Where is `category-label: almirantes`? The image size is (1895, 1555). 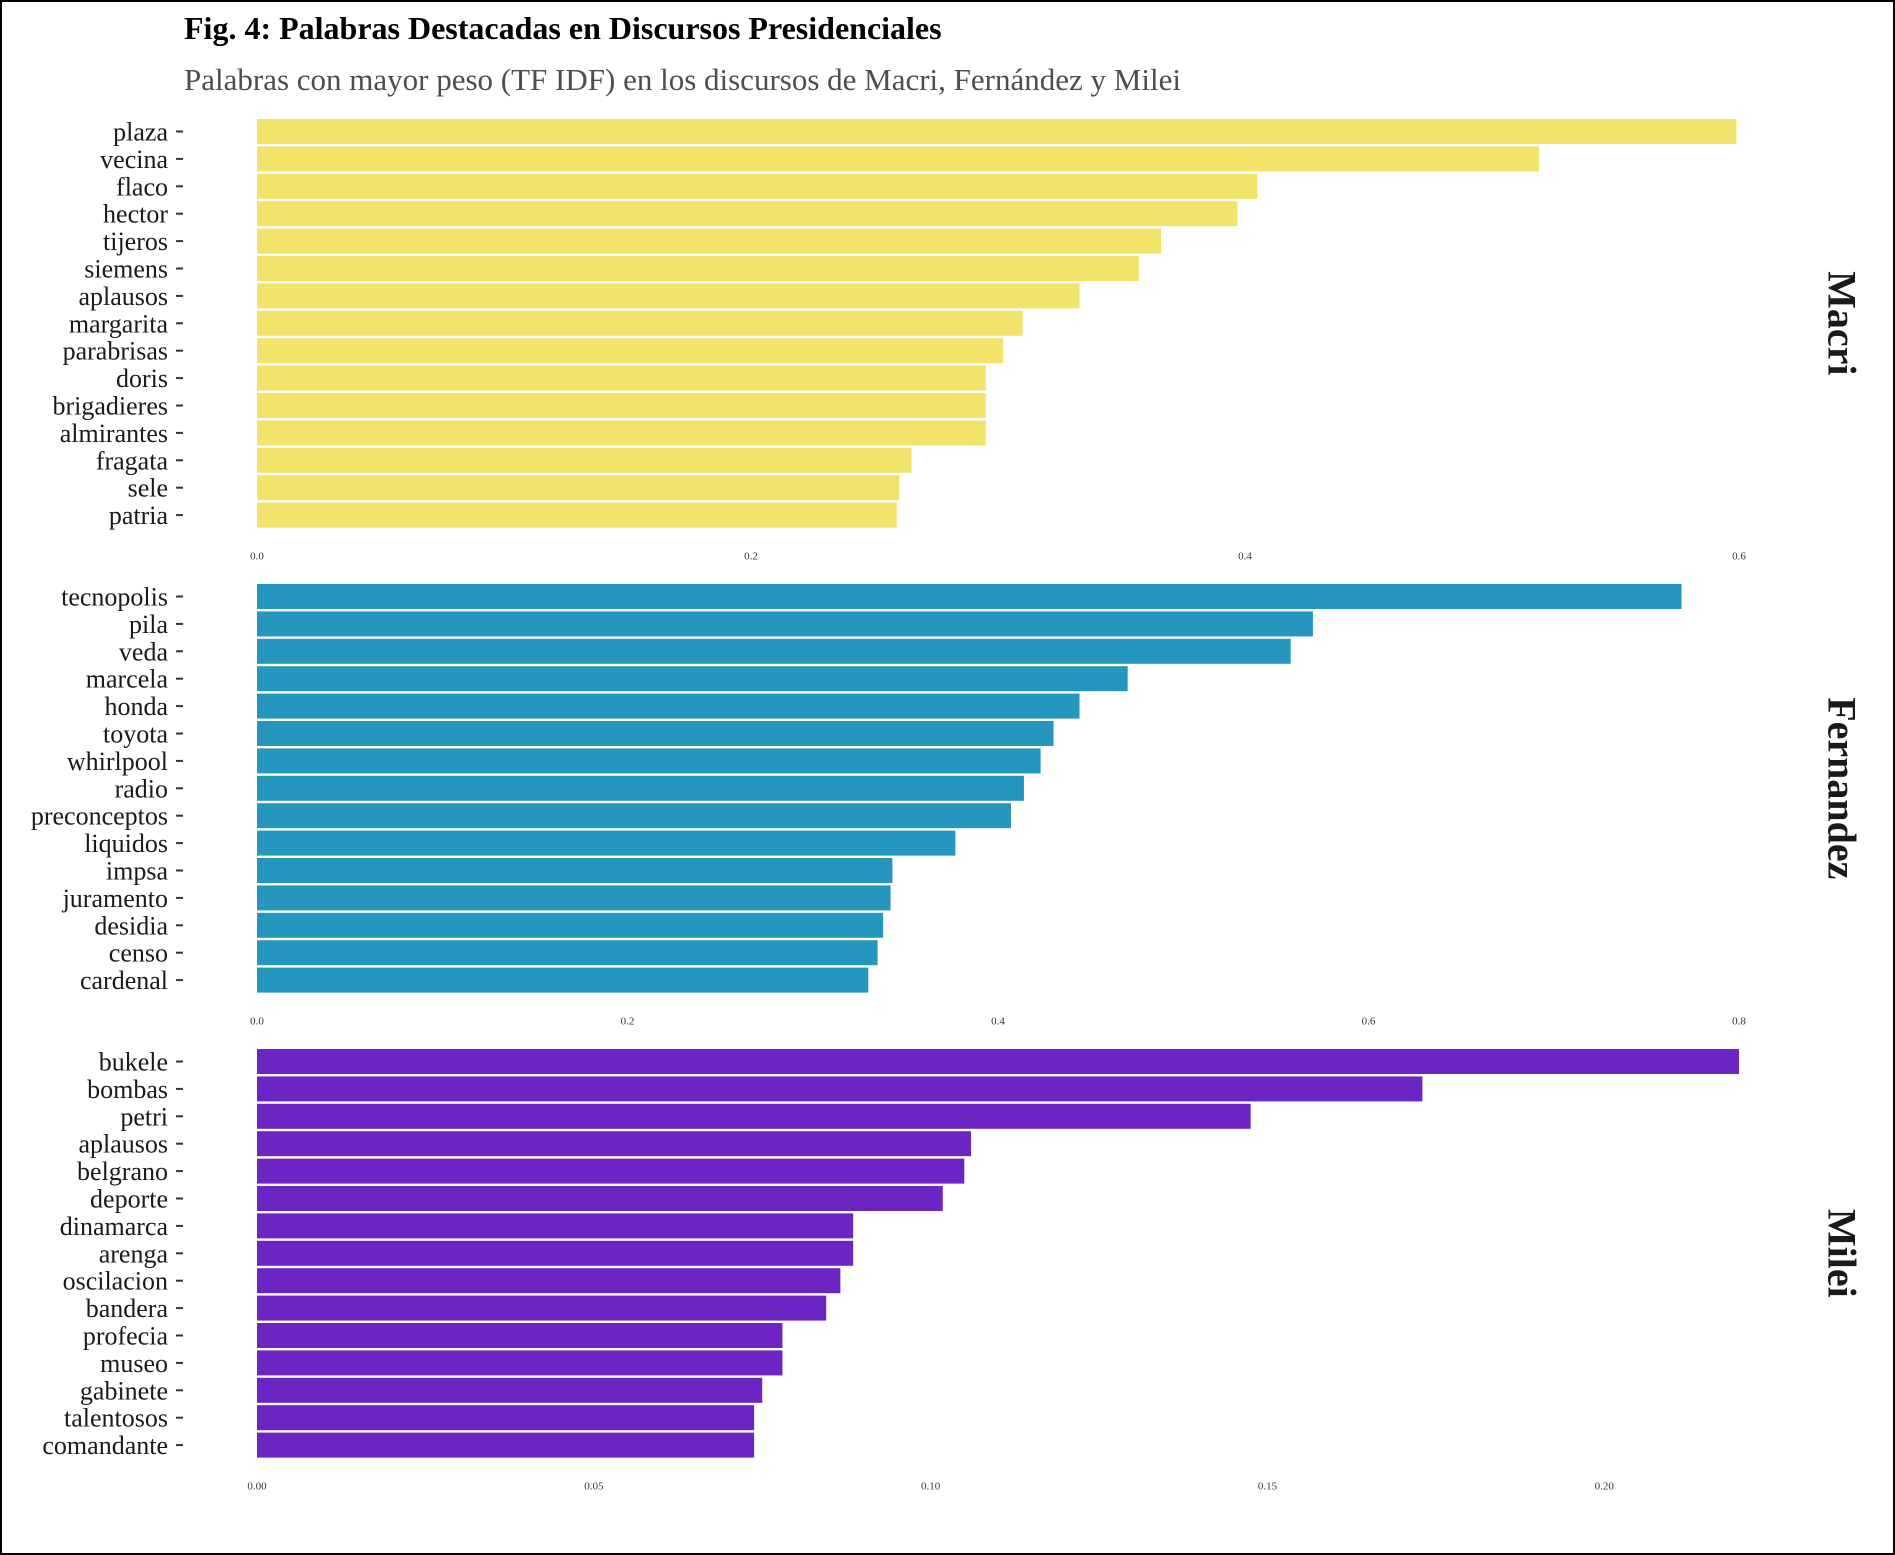 category-label: almirantes is located at coordinates (114, 433).